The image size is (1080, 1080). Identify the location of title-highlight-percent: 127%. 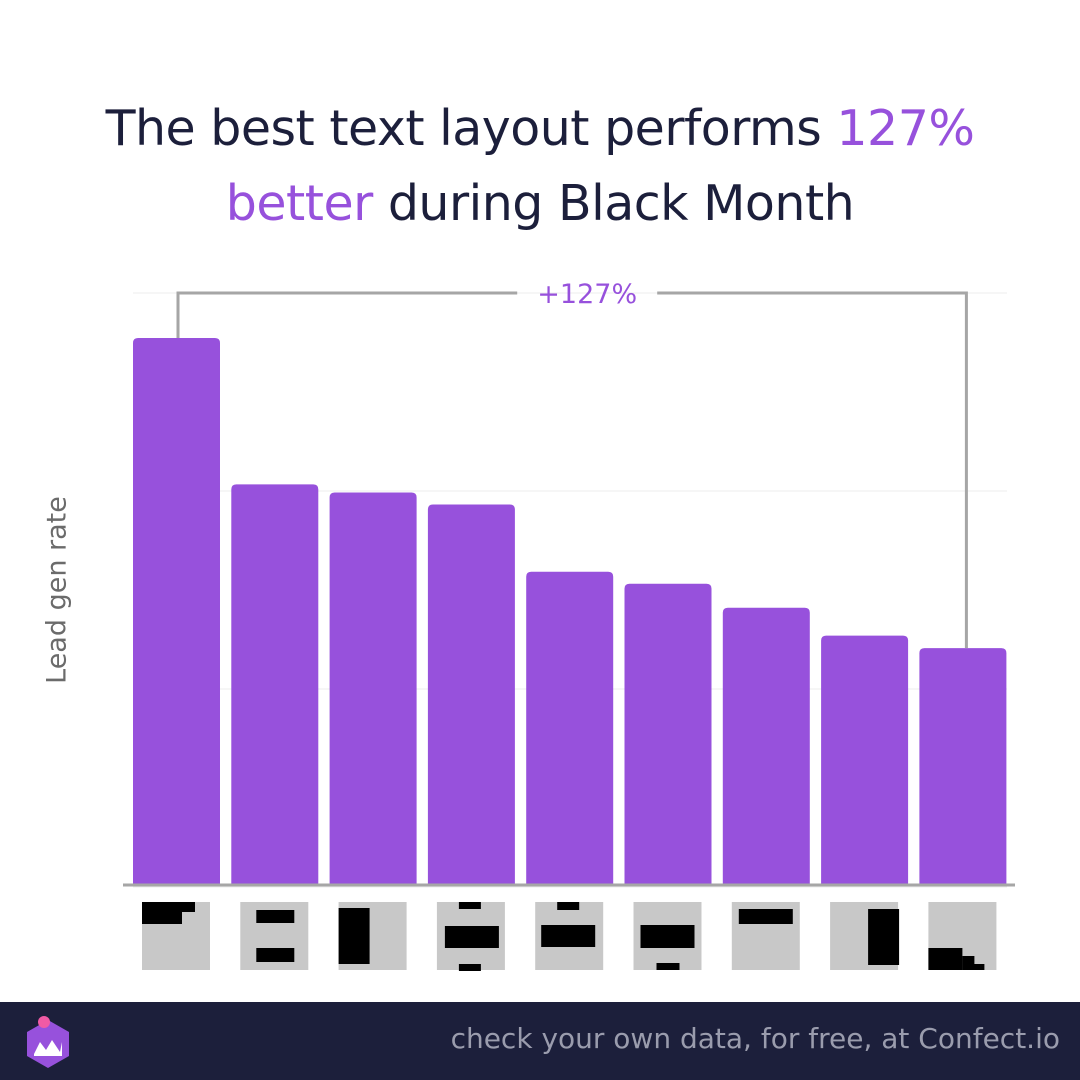
(905, 128).